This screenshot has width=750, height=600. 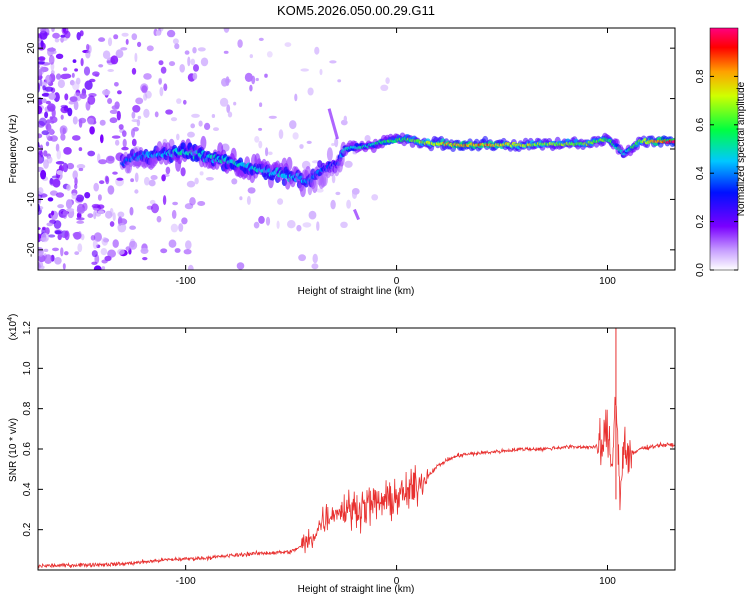 What do you see at coordinates (700, 76) in the screenshot?
I see `colorbar-tick-label: 0.8` at bounding box center [700, 76].